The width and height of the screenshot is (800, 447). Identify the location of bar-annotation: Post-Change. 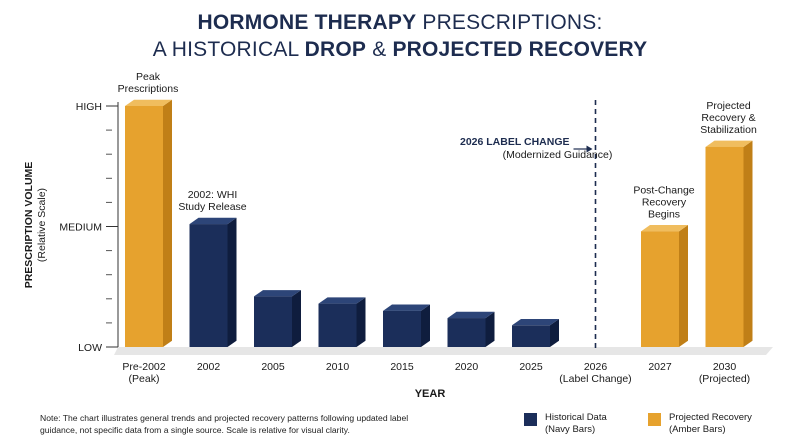
(663, 190).